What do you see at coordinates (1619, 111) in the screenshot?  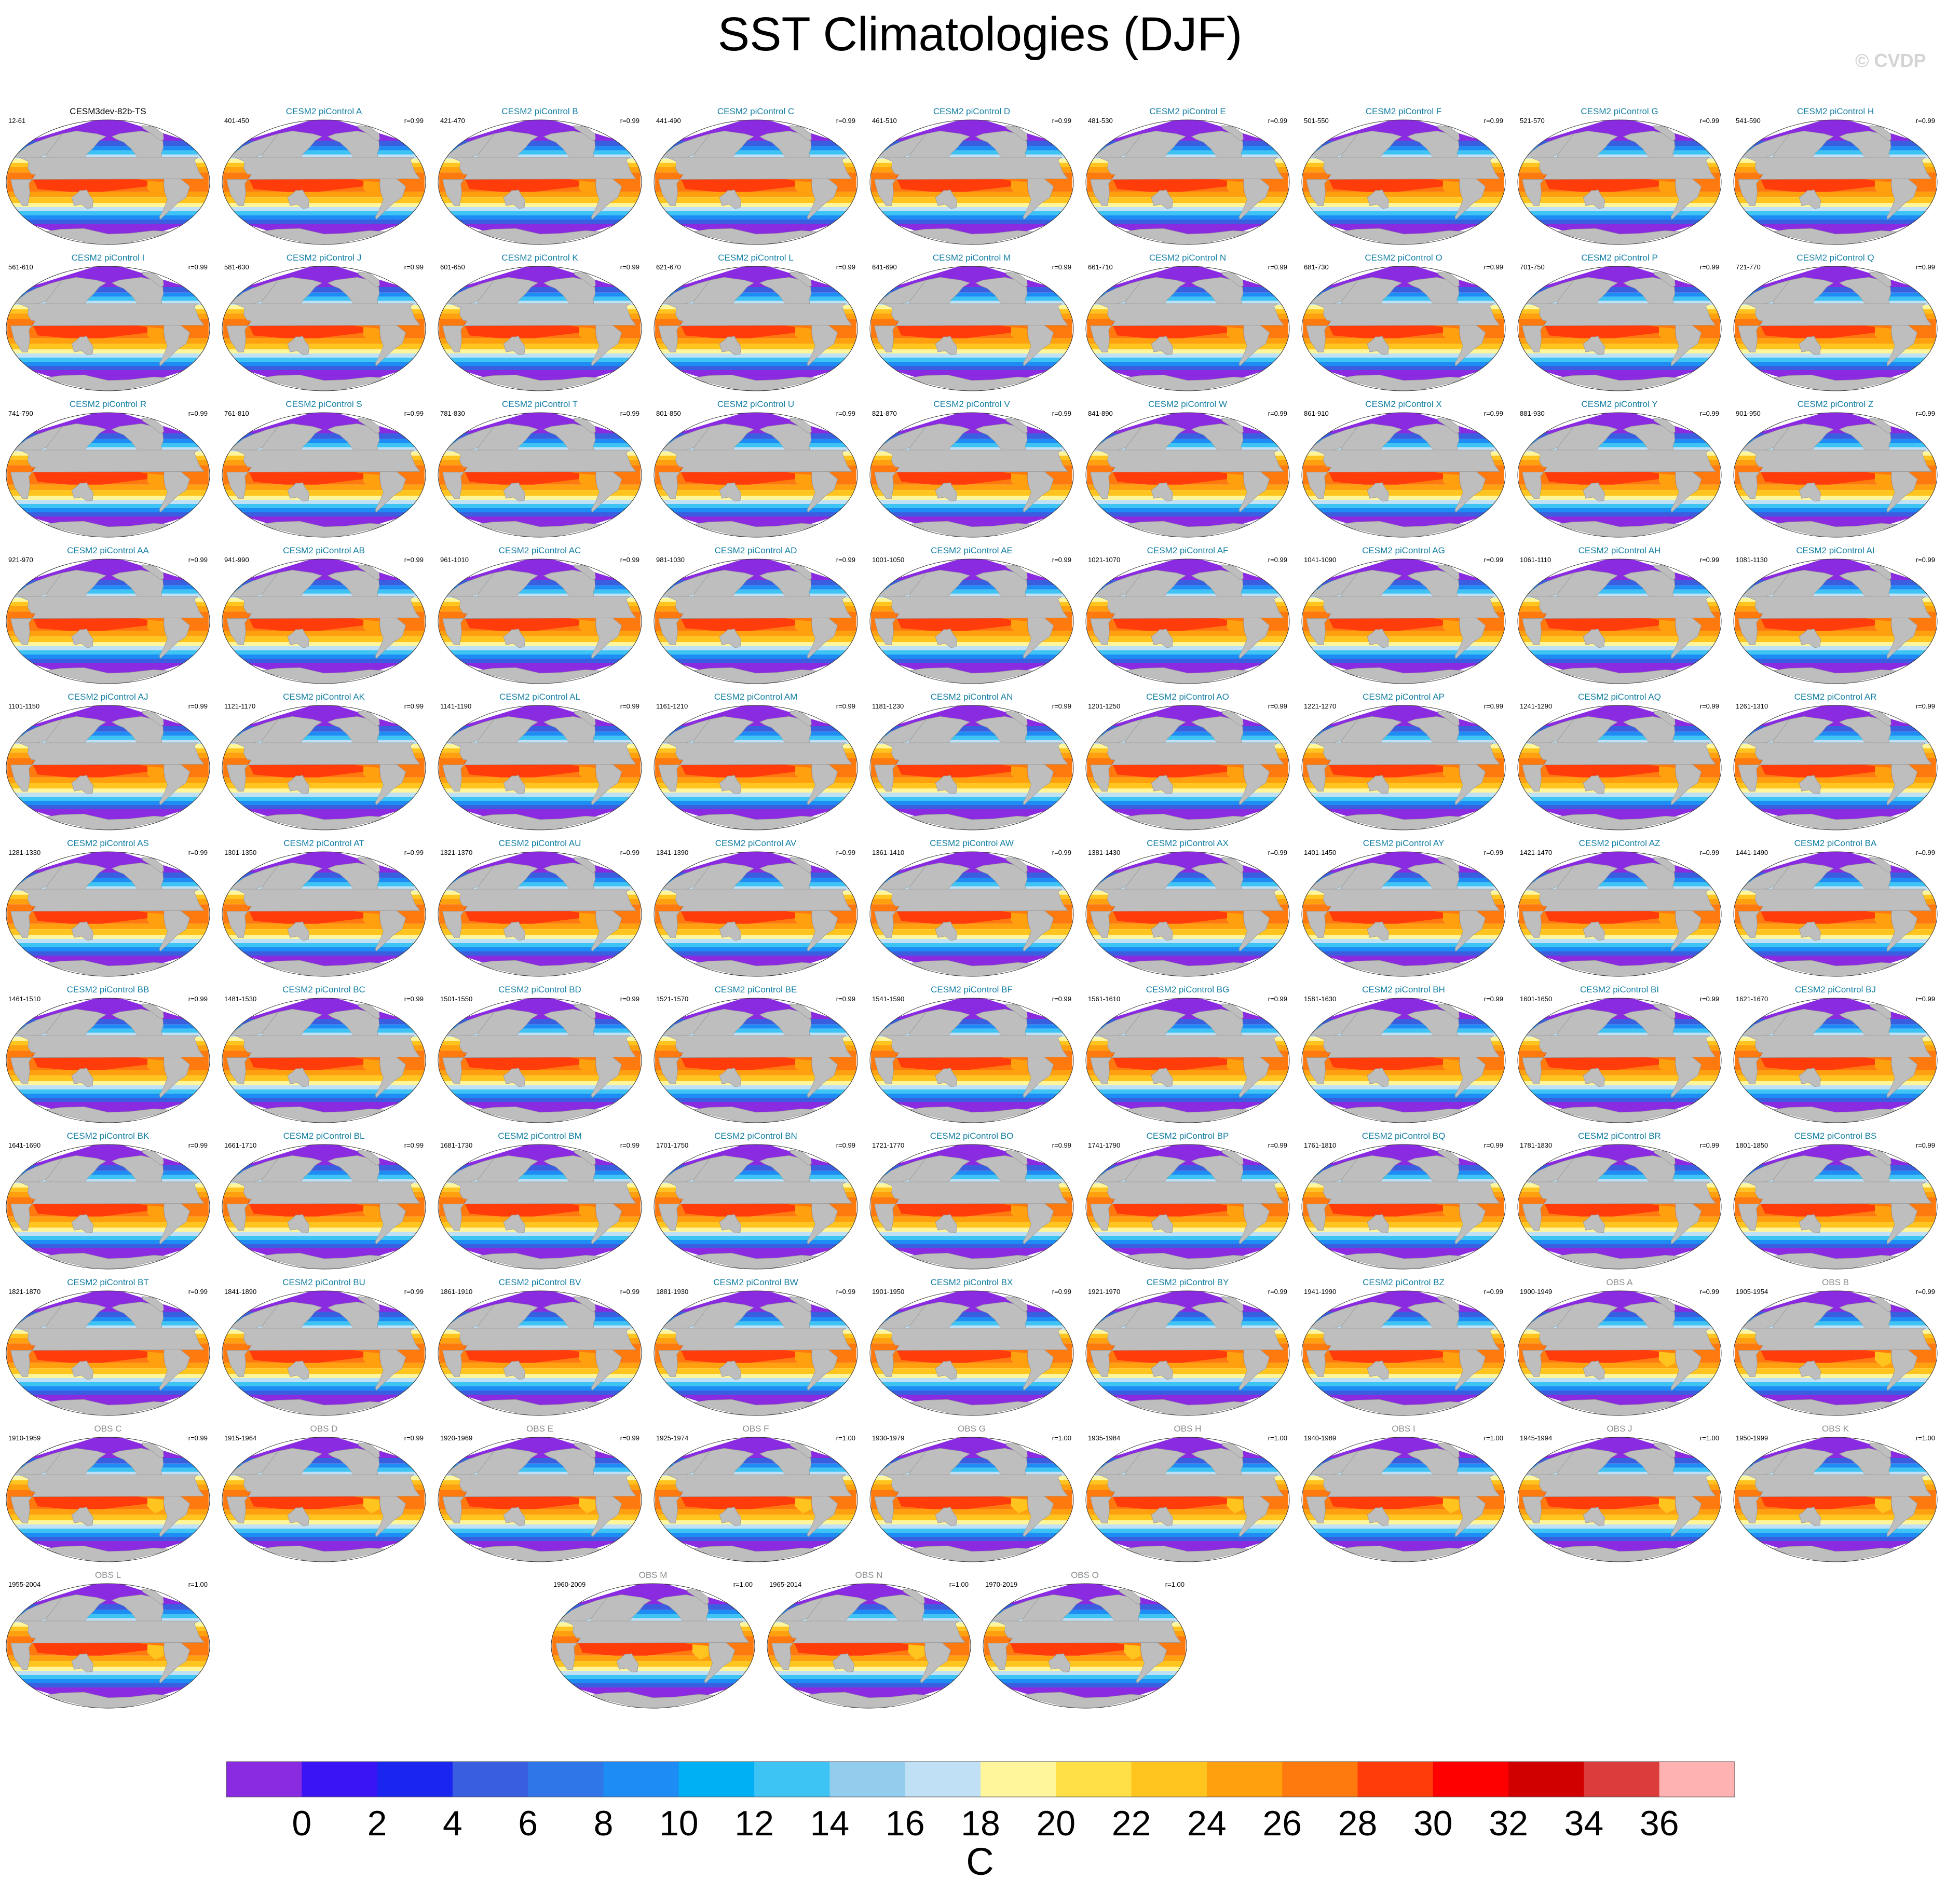 I see `panel-title: CESM2 piControl G` at bounding box center [1619, 111].